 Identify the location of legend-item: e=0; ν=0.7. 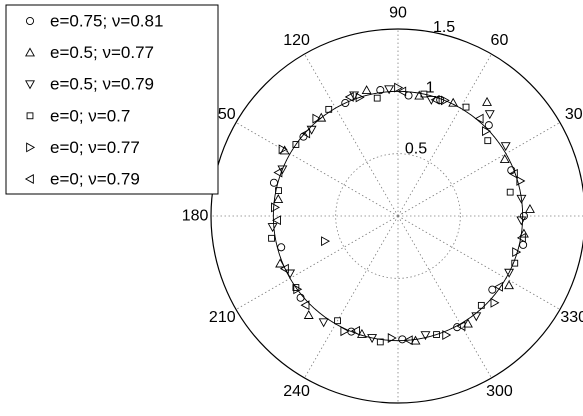
(78, 115).